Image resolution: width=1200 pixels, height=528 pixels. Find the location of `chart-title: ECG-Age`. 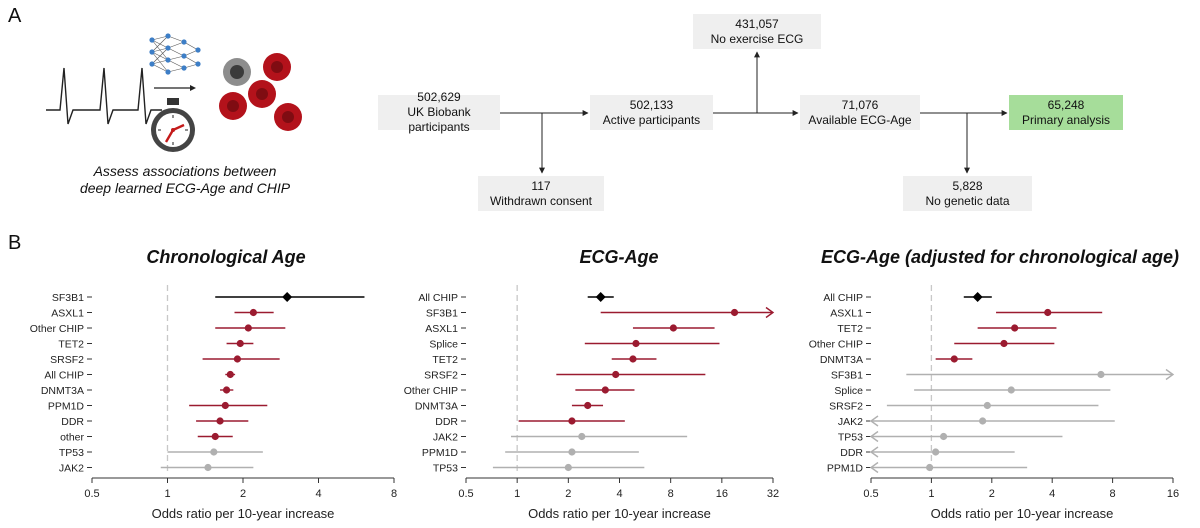

chart-title: ECG-Age is located at coordinates (618, 257).